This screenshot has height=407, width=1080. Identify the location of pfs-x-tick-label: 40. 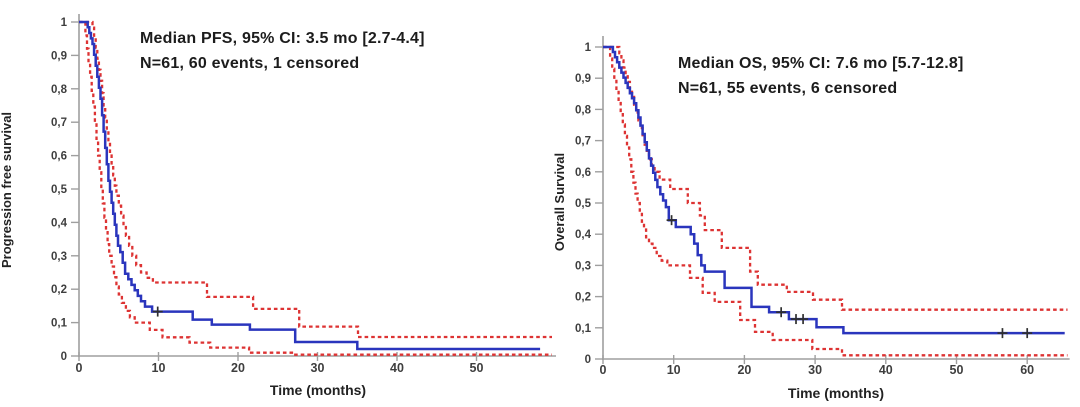
(397, 368).